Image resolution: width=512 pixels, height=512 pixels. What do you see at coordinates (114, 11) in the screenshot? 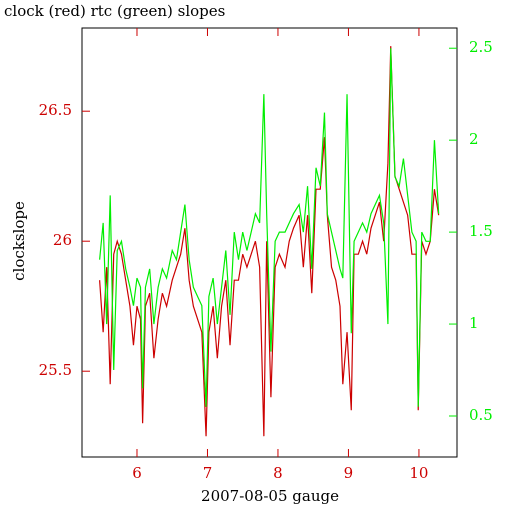
I see `chart-title: clock (red) rtc (green) slopes` at bounding box center [114, 11].